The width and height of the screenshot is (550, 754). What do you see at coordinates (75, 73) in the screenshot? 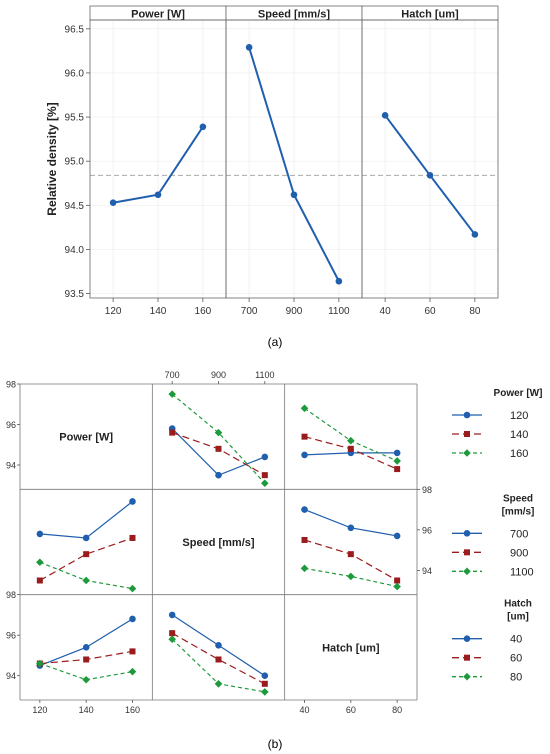
I see `y-tick-label: 96.0` at bounding box center [75, 73].